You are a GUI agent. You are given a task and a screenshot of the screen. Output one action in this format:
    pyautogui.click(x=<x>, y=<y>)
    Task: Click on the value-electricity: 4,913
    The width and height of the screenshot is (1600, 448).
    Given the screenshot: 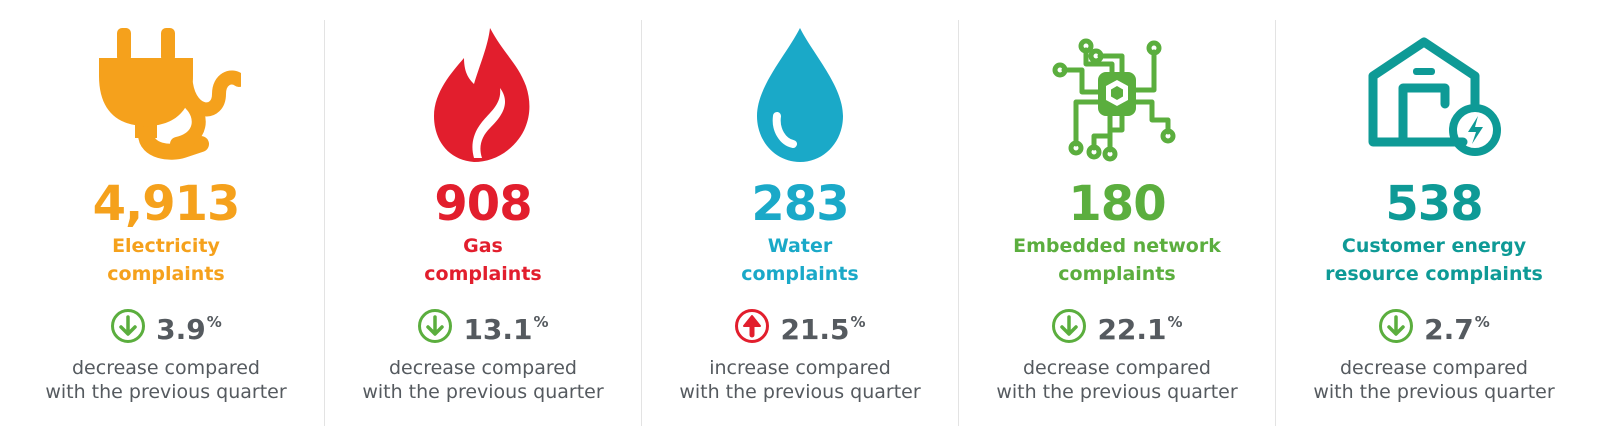 What is the action you would take?
    pyautogui.click(x=166, y=204)
    